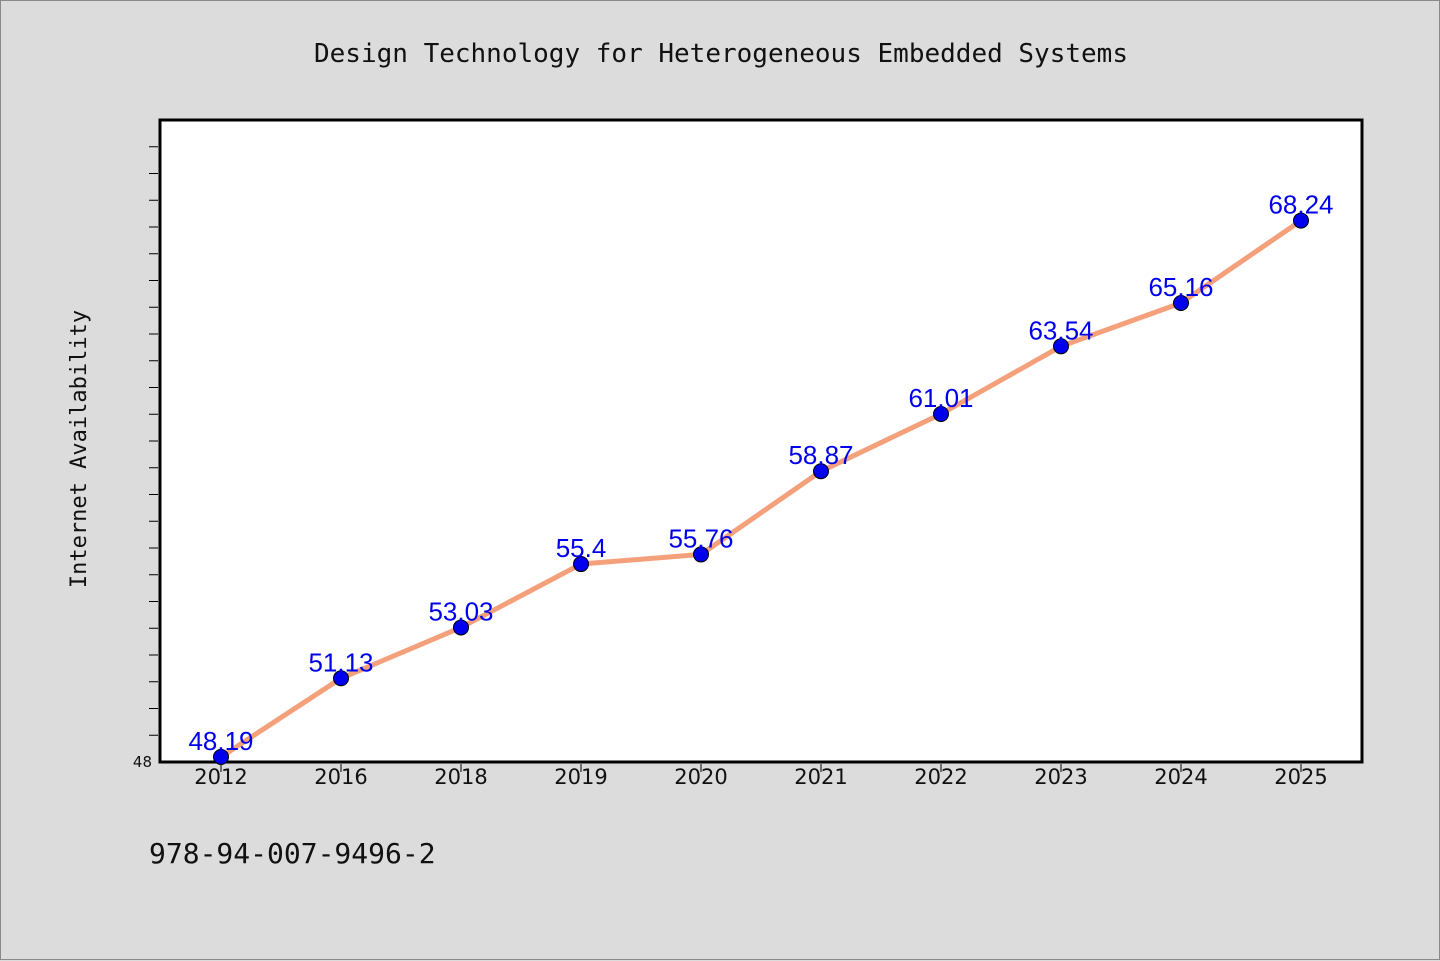 This screenshot has width=1440, height=961. I want to click on data-label: 65.16, so click(1180, 287).